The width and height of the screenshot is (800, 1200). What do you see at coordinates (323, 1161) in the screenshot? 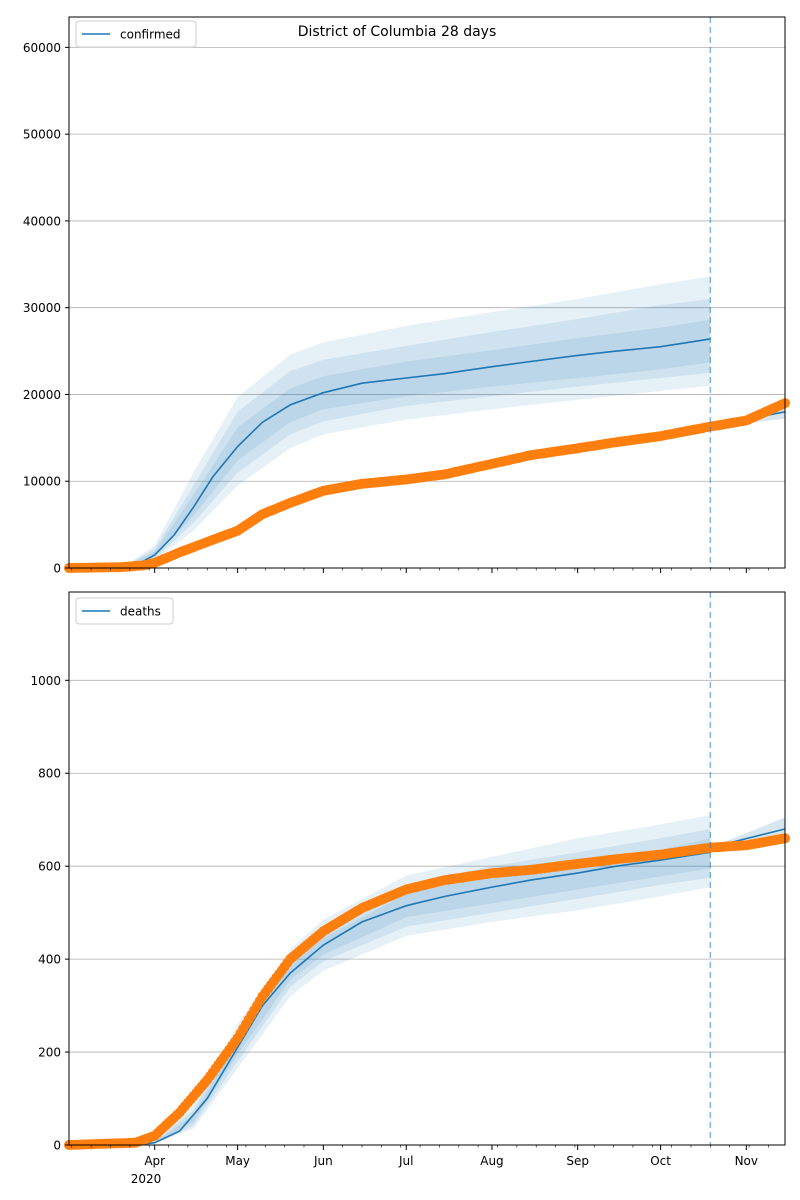
I see `x-tick-label: Jun` at bounding box center [323, 1161].